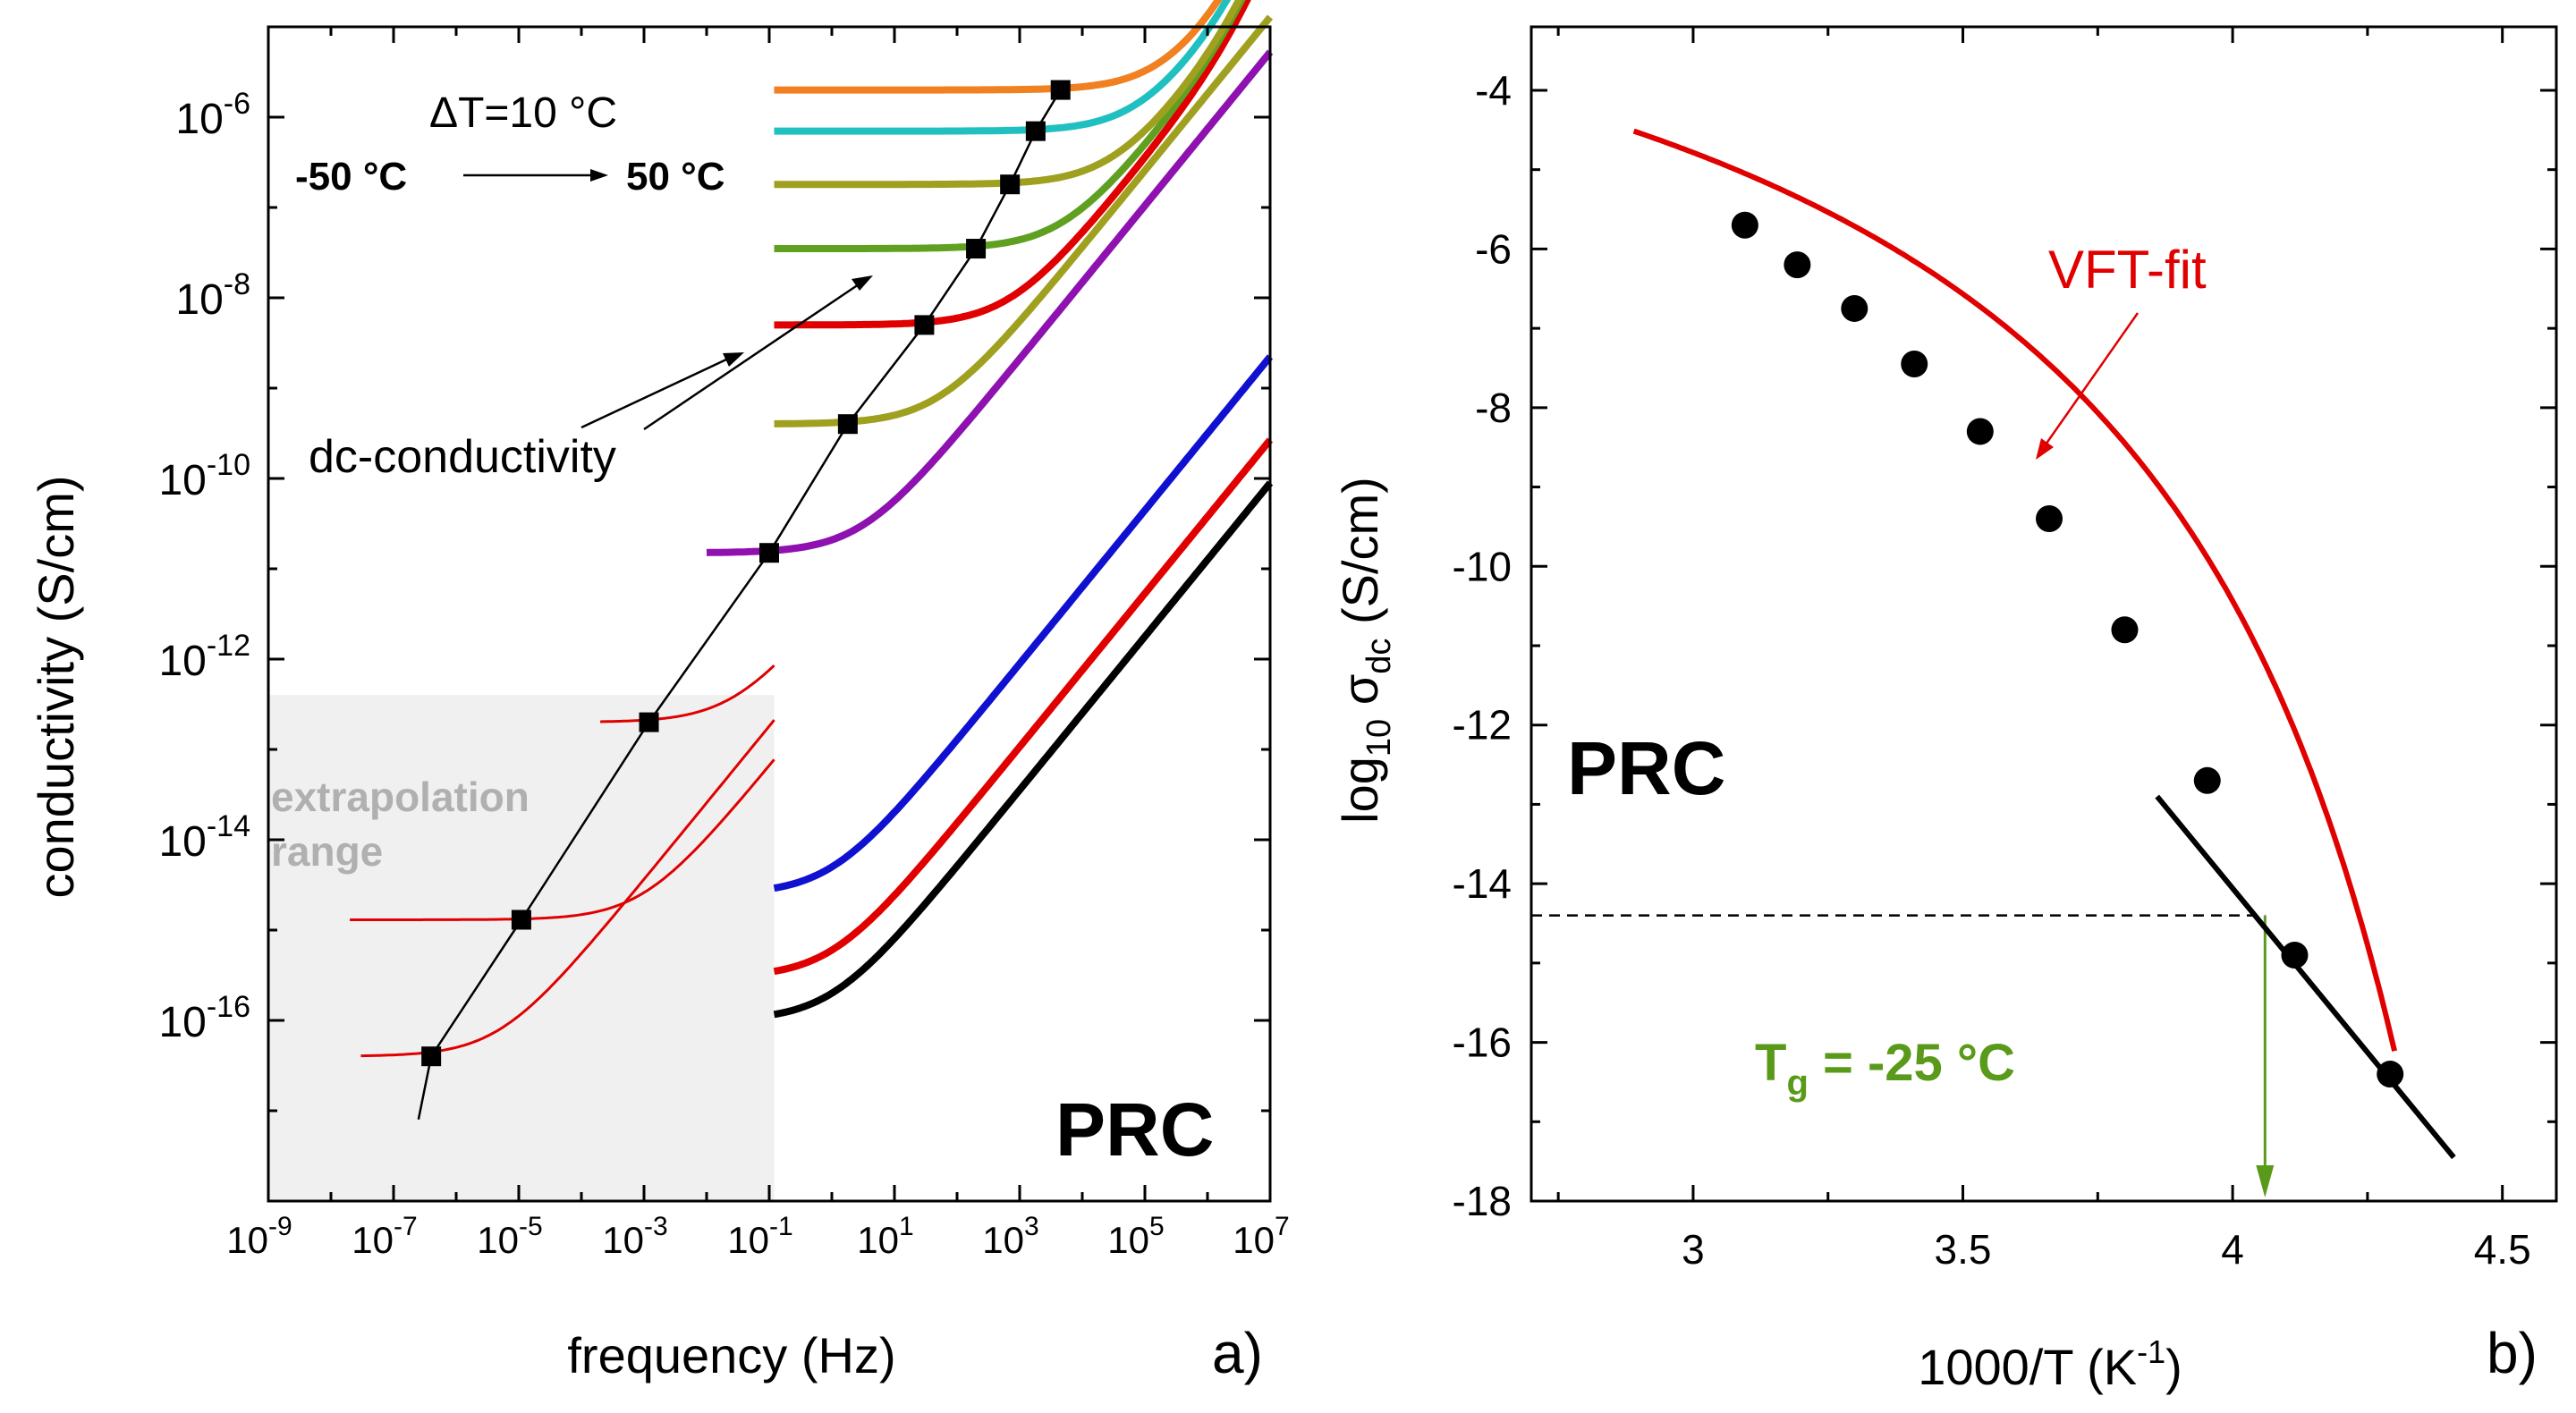 The image size is (2576, 1413). I want to click on panel-b-label: b), so click(2512, 1353).